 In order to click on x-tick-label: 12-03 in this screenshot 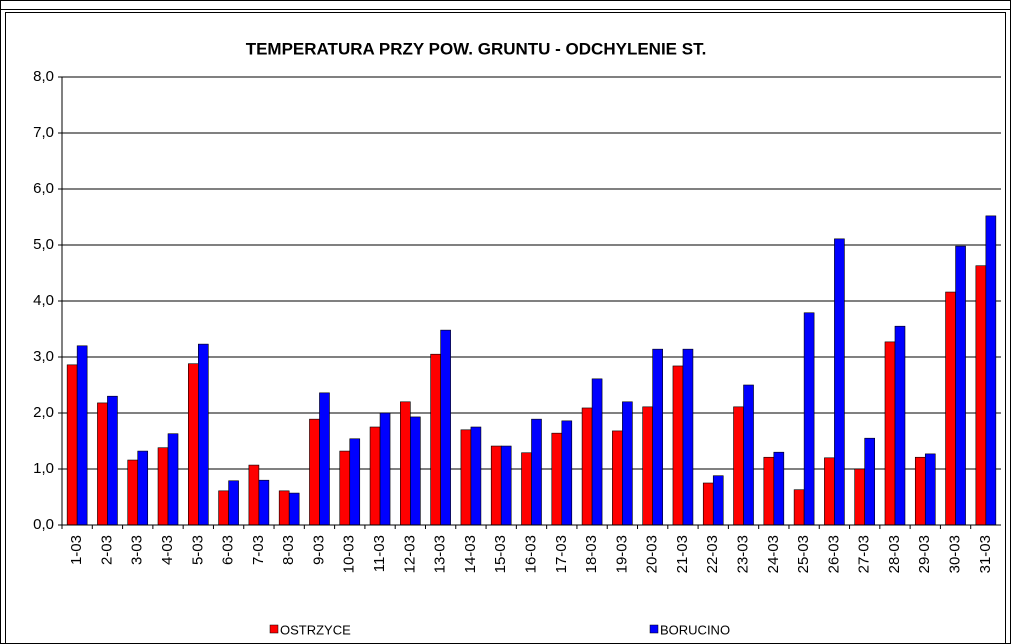, I will do `click(409, 554)`.